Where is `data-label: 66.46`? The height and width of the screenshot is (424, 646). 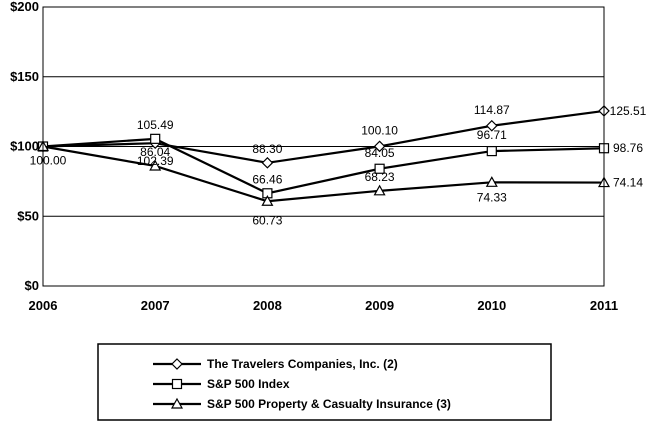 data-label: 66.46 is located at coordinates (267, 179).